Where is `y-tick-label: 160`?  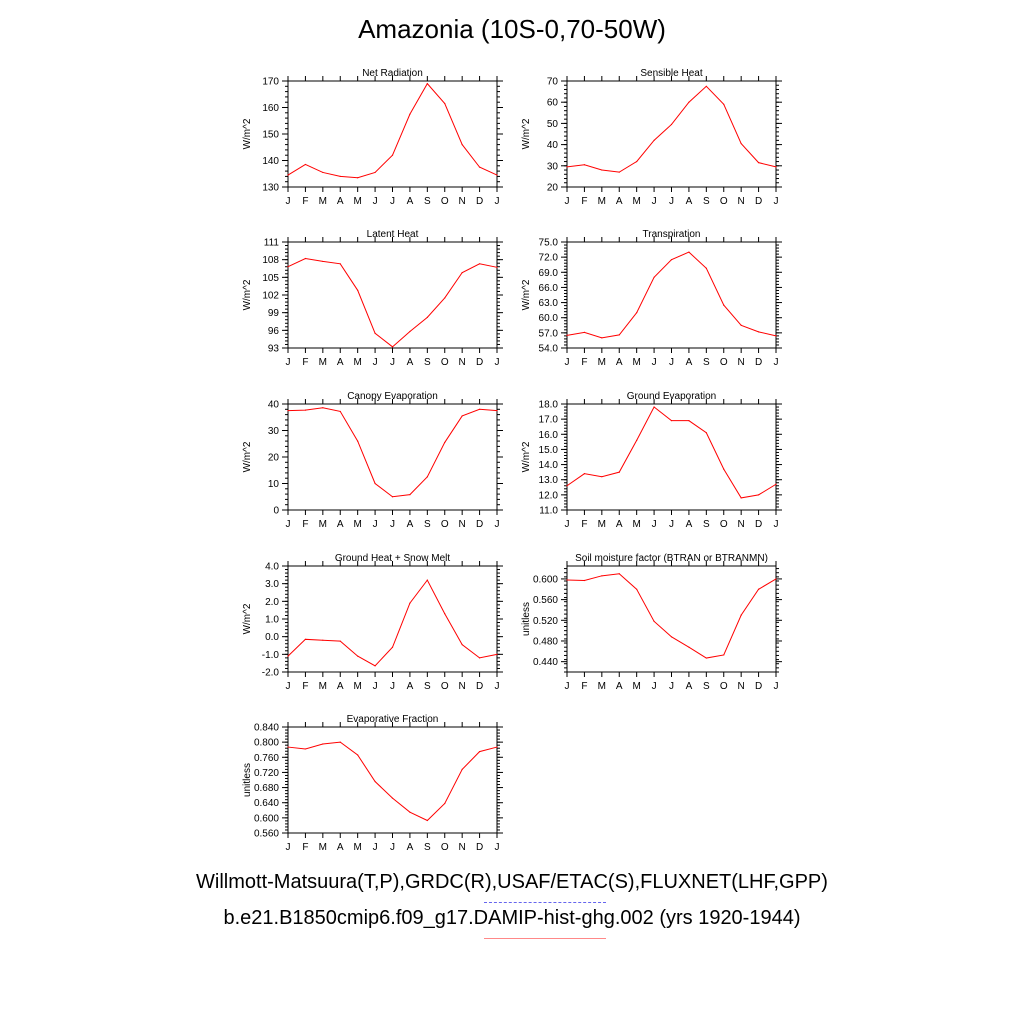
y-tick-label: 160 is located at coordinates (270, 108).